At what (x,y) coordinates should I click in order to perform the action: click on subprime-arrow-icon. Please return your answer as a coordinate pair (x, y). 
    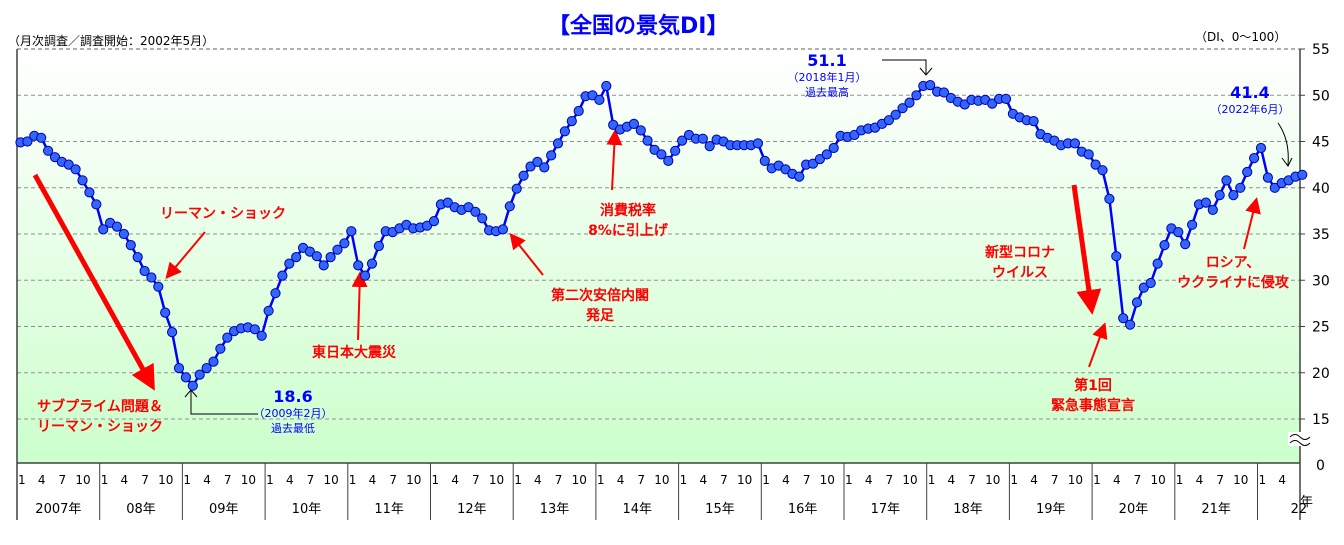
    Looking at the image, I should click on (93, 282).